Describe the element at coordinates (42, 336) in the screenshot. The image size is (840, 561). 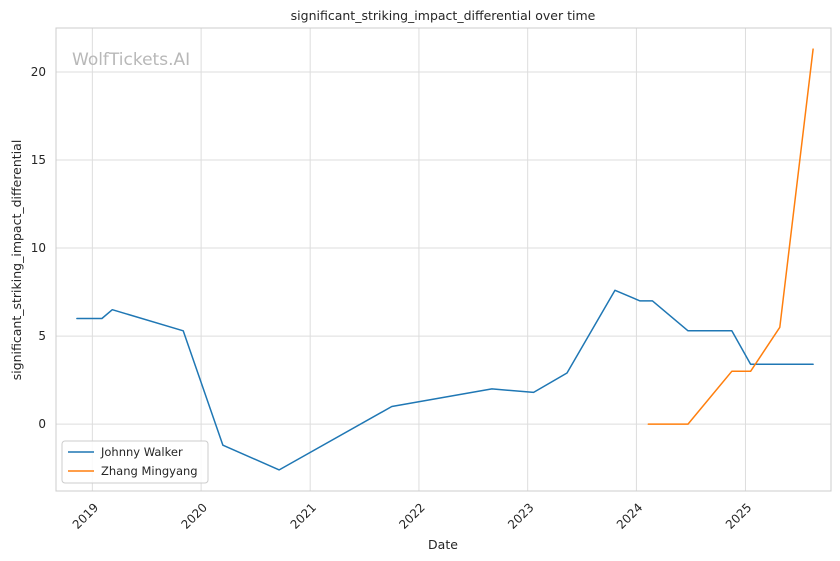
I see `y-tick-label-5: 5` at that location.